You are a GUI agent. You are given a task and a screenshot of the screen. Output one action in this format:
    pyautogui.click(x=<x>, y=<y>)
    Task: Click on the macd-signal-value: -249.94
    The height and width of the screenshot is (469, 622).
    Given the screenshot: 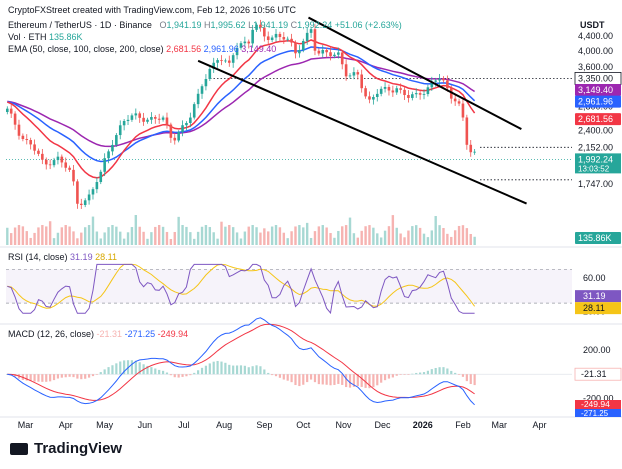 What is the action you would take?
    pyautogui.click(x=173, y=334)
    